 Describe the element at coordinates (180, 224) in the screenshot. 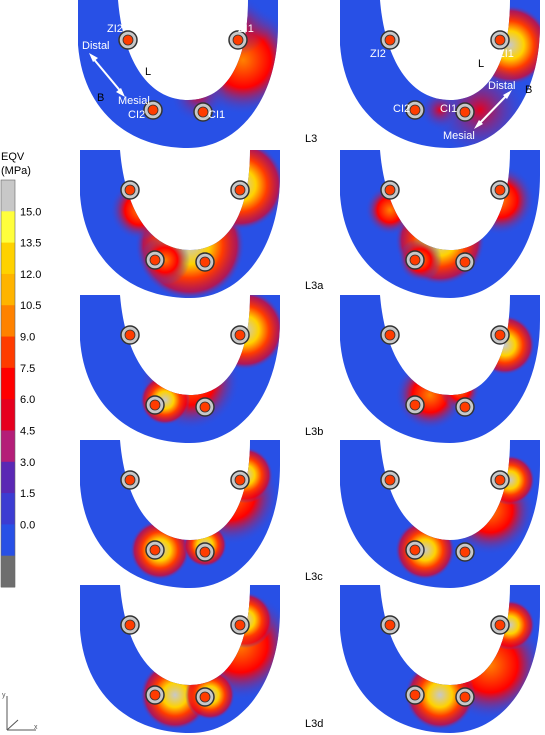

I see `panel-row2-left` at that location.